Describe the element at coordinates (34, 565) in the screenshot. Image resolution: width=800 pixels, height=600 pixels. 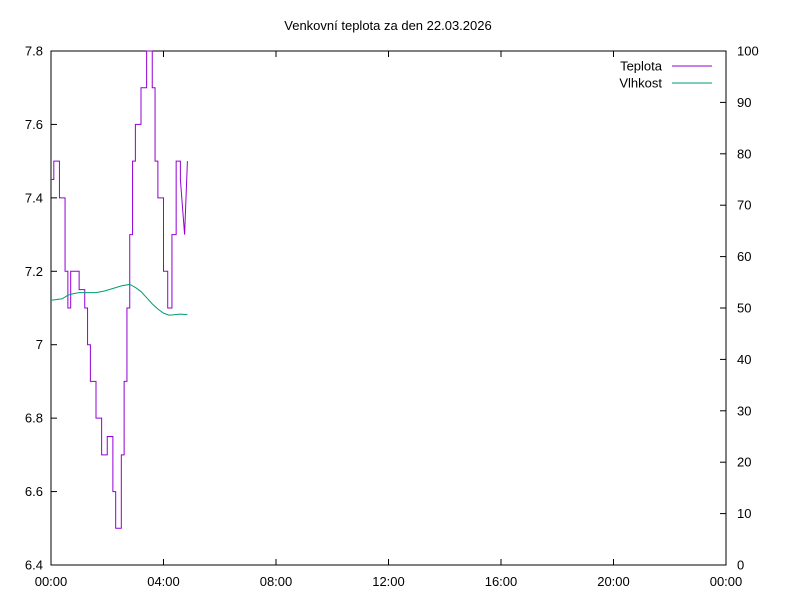
I see `y1-tick-label: 6.4` at that location.